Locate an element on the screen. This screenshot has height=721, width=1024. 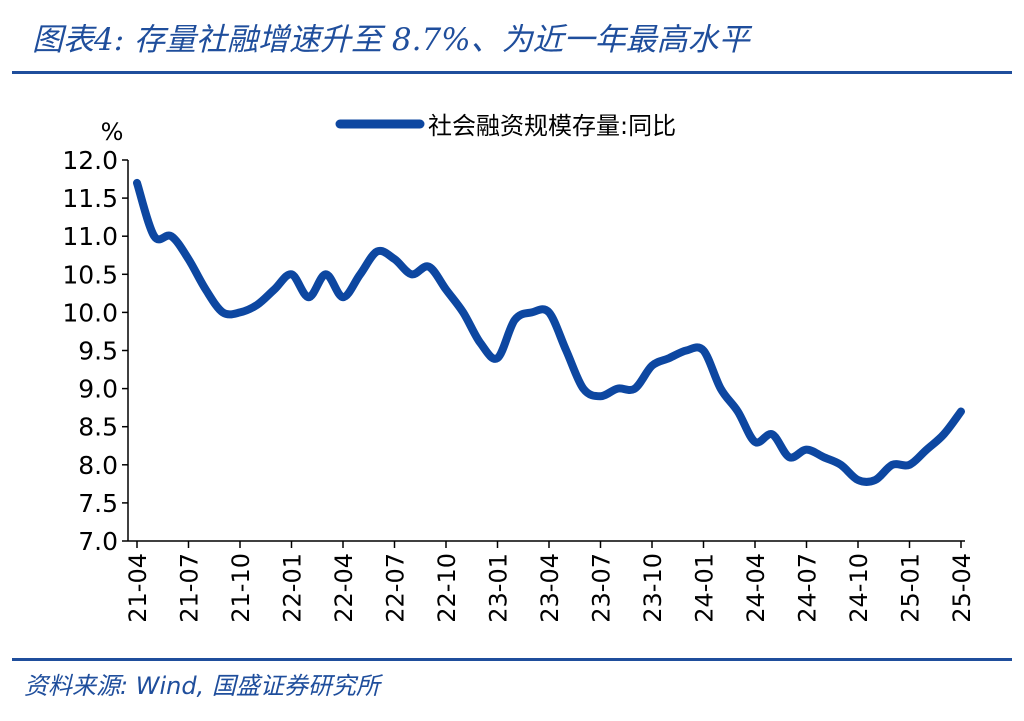
y-tick-label: 7.5 is located at coordinates (98, 503).